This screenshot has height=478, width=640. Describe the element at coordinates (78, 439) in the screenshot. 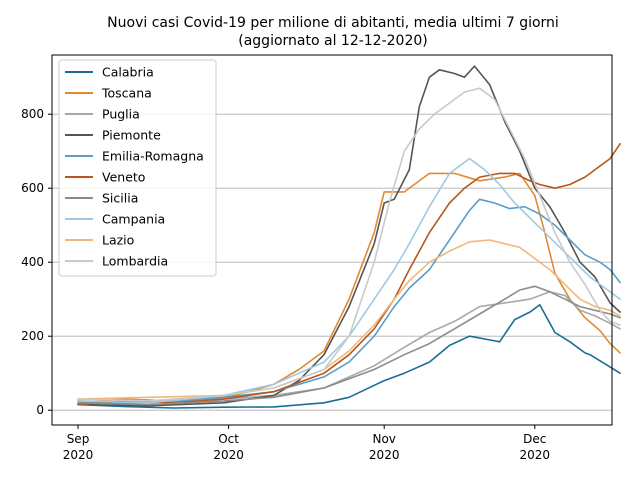

I see `x-tick-label-month: Sep` at that location.